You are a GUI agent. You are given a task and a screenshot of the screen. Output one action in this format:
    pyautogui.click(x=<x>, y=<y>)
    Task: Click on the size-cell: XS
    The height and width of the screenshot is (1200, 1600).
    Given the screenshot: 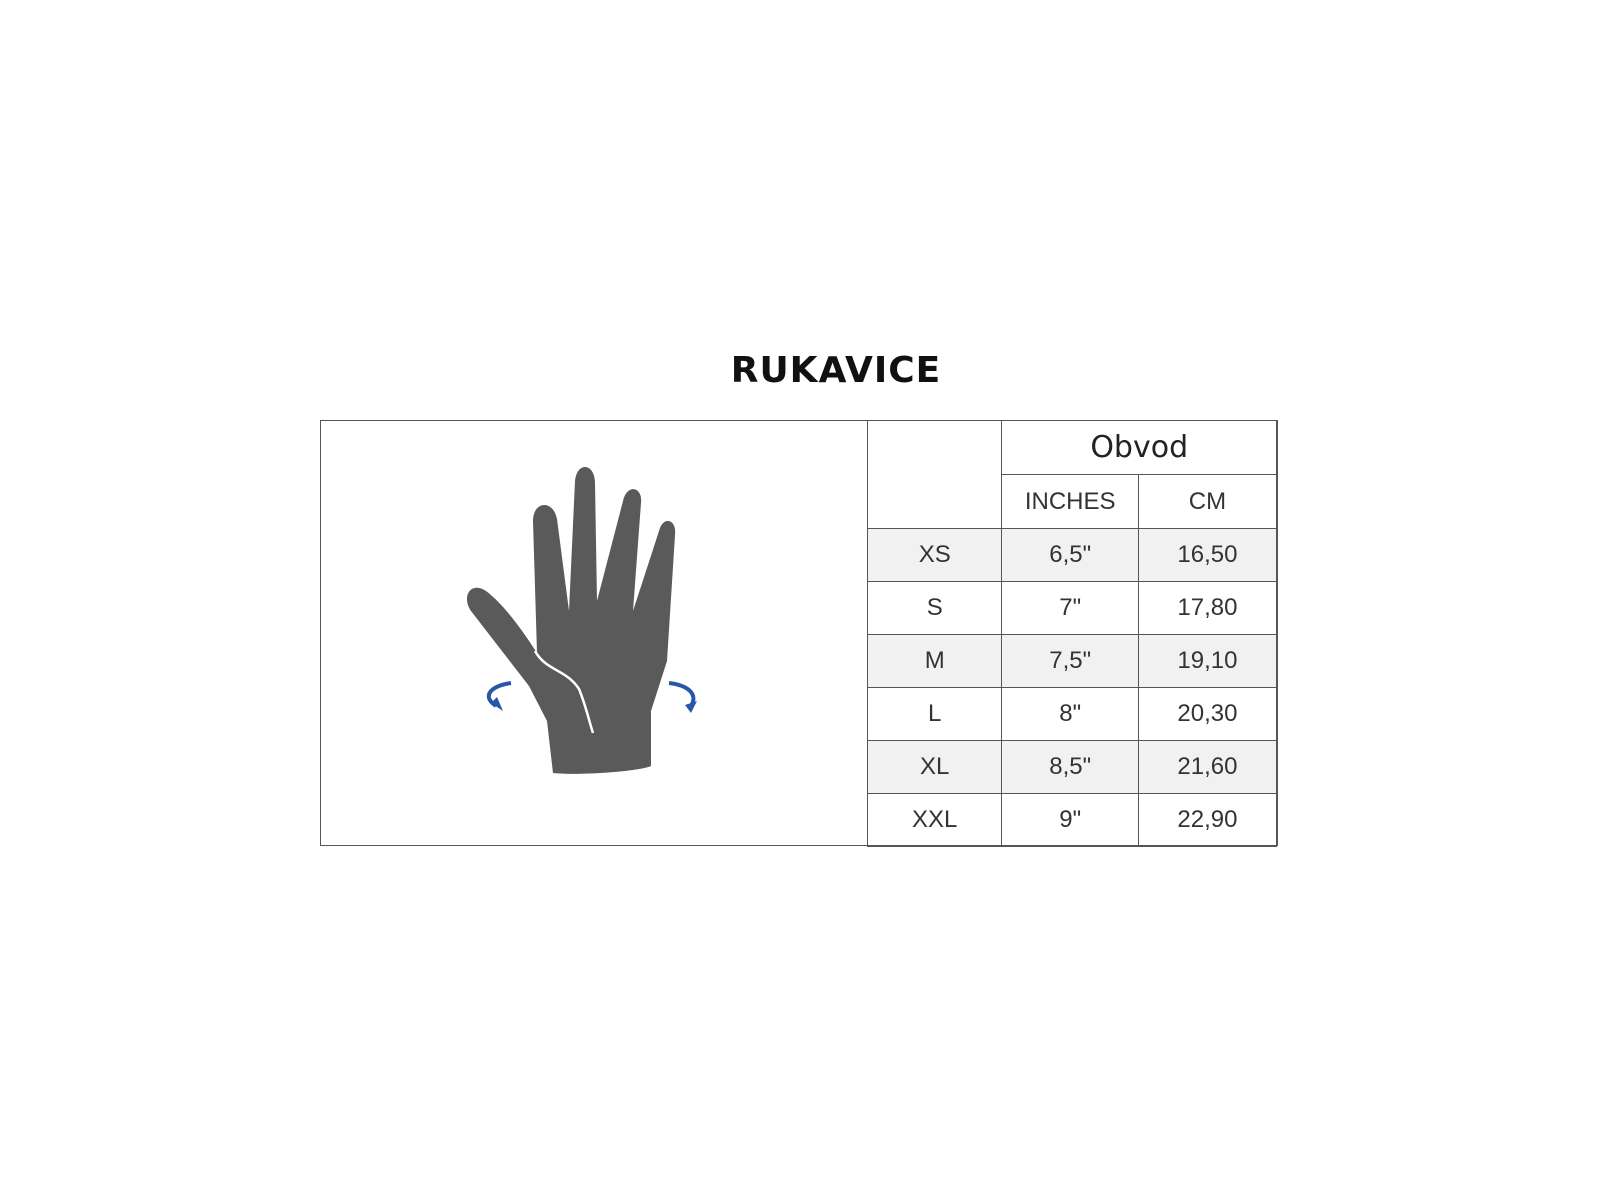 What is the action you would take?
    pyautogui.click(x=934, y=555)
    